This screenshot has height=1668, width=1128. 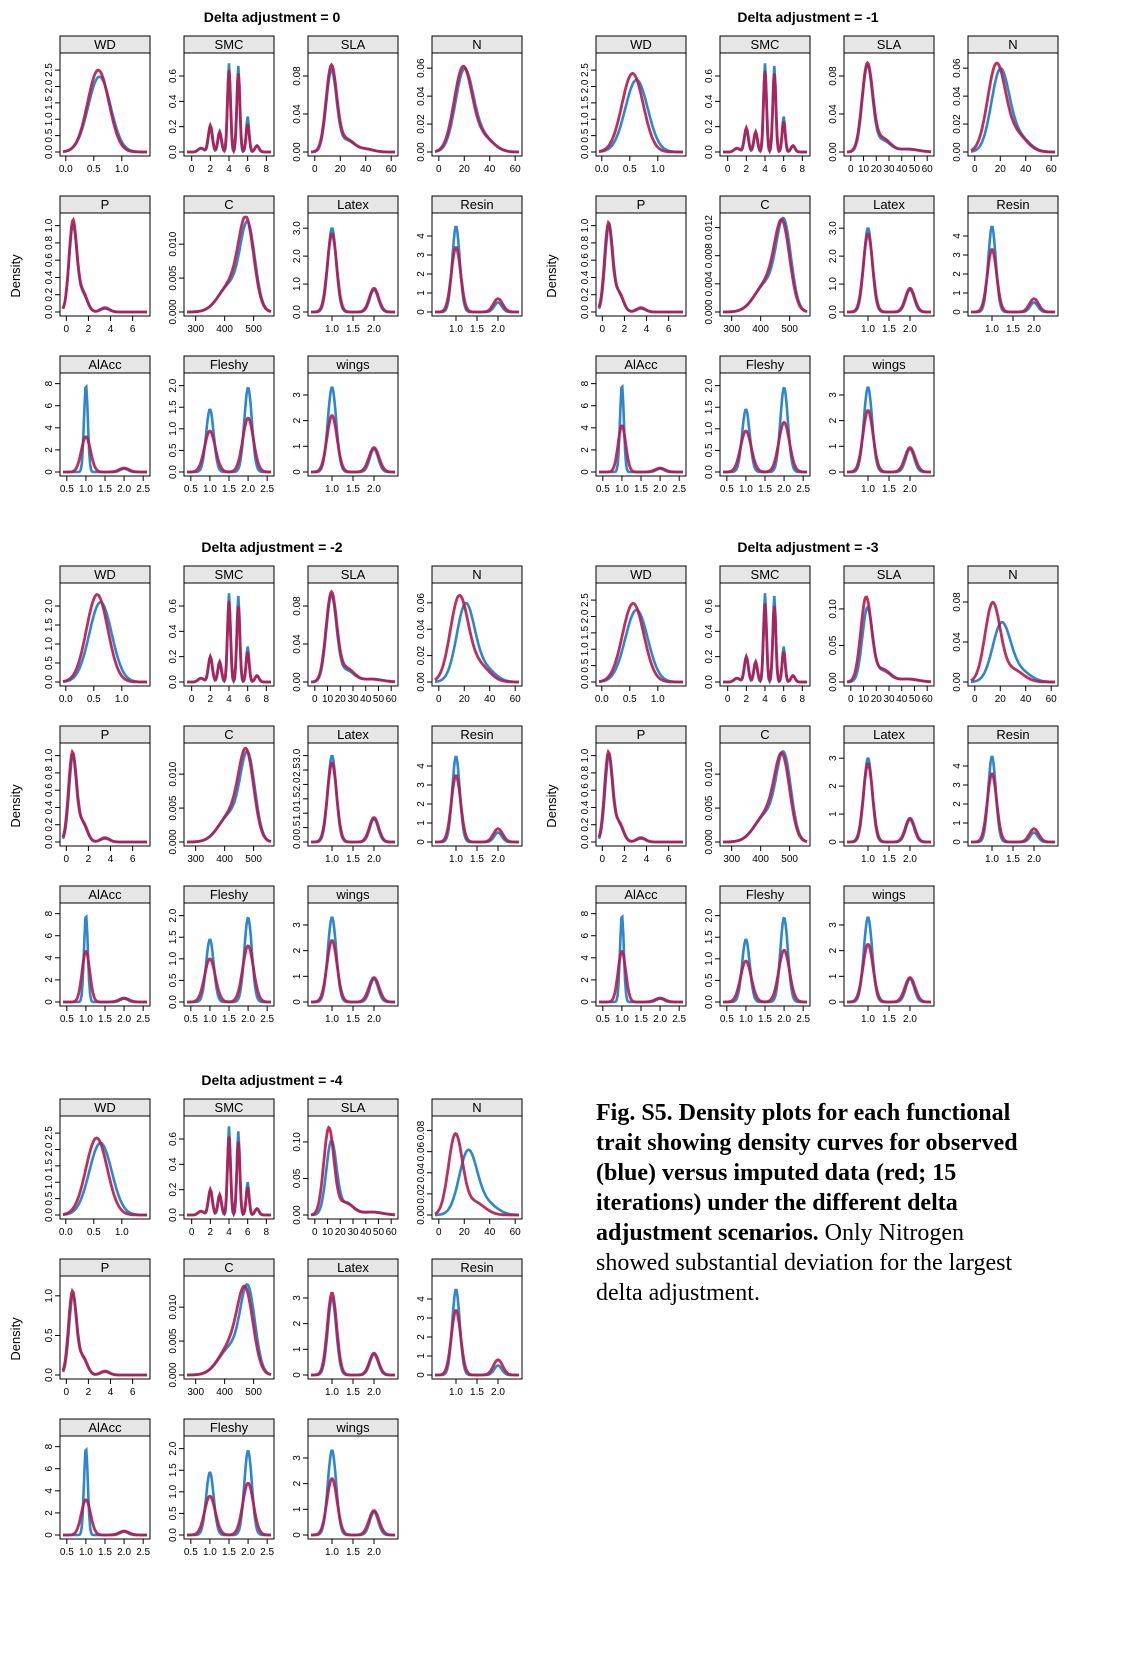 What do you see at coordinates (229, 1107) in the screenshot?
I see `panel-strip-label: SMC` at bounding box center [229, 1107].